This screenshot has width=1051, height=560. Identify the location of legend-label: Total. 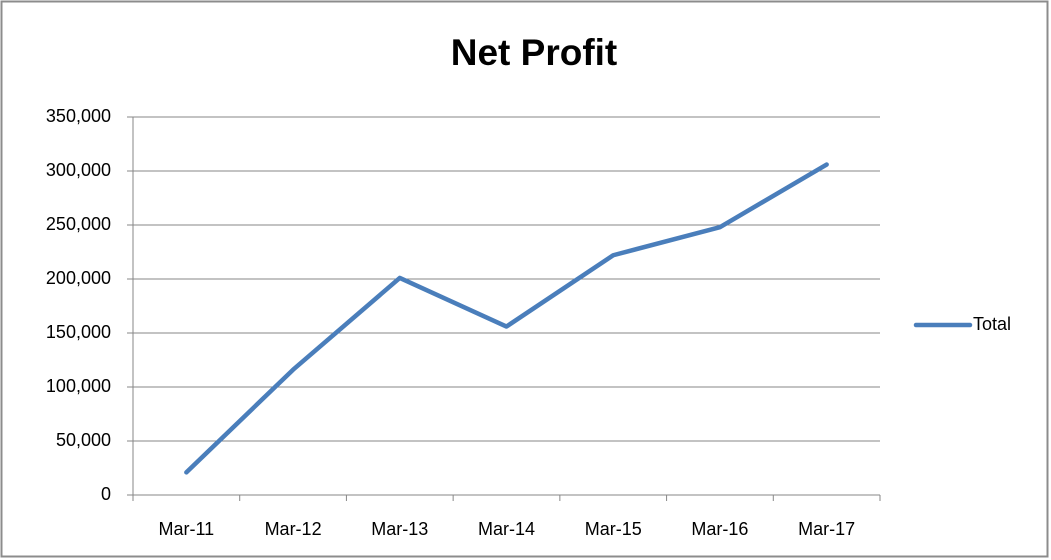
(992, 324).